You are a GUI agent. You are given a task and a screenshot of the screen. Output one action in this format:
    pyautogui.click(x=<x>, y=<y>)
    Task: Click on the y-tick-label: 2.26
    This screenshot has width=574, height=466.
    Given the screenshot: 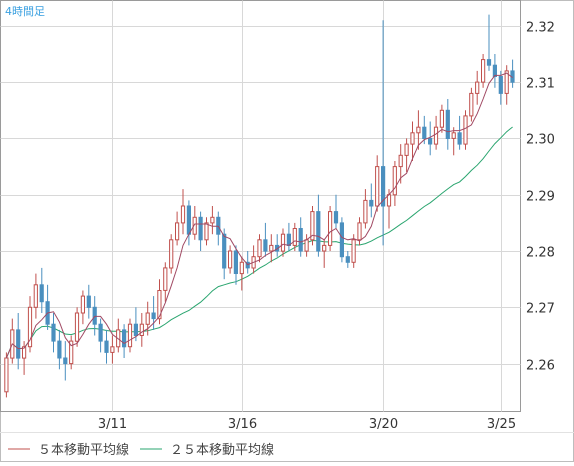 What is the action you would take?
    pyautogui.click(x=540, y=366)
    